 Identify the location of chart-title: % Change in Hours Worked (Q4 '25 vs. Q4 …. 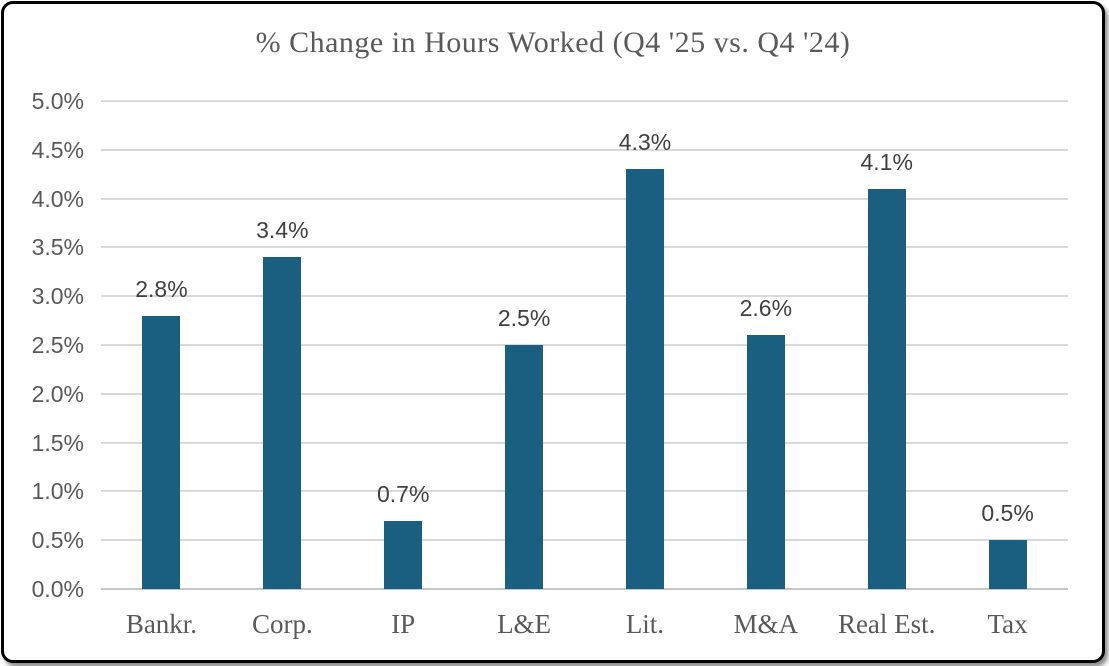
(553, 42).